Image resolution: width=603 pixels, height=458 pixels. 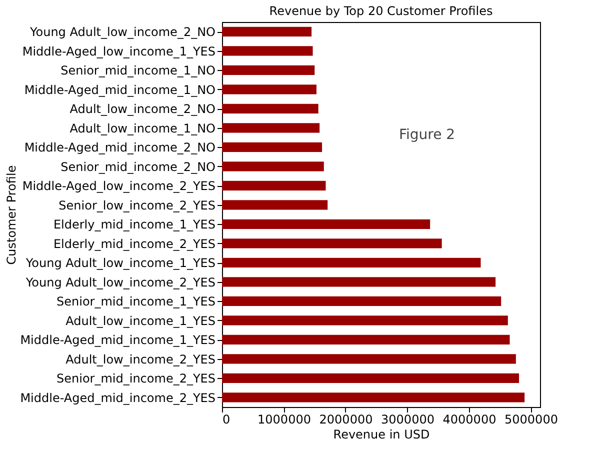 What do you see at coordinates (381, 11) in the screenshot?
I see `chart-title: Revenue by Top 20 Customer Profiles` at bounding box center [381, 11].